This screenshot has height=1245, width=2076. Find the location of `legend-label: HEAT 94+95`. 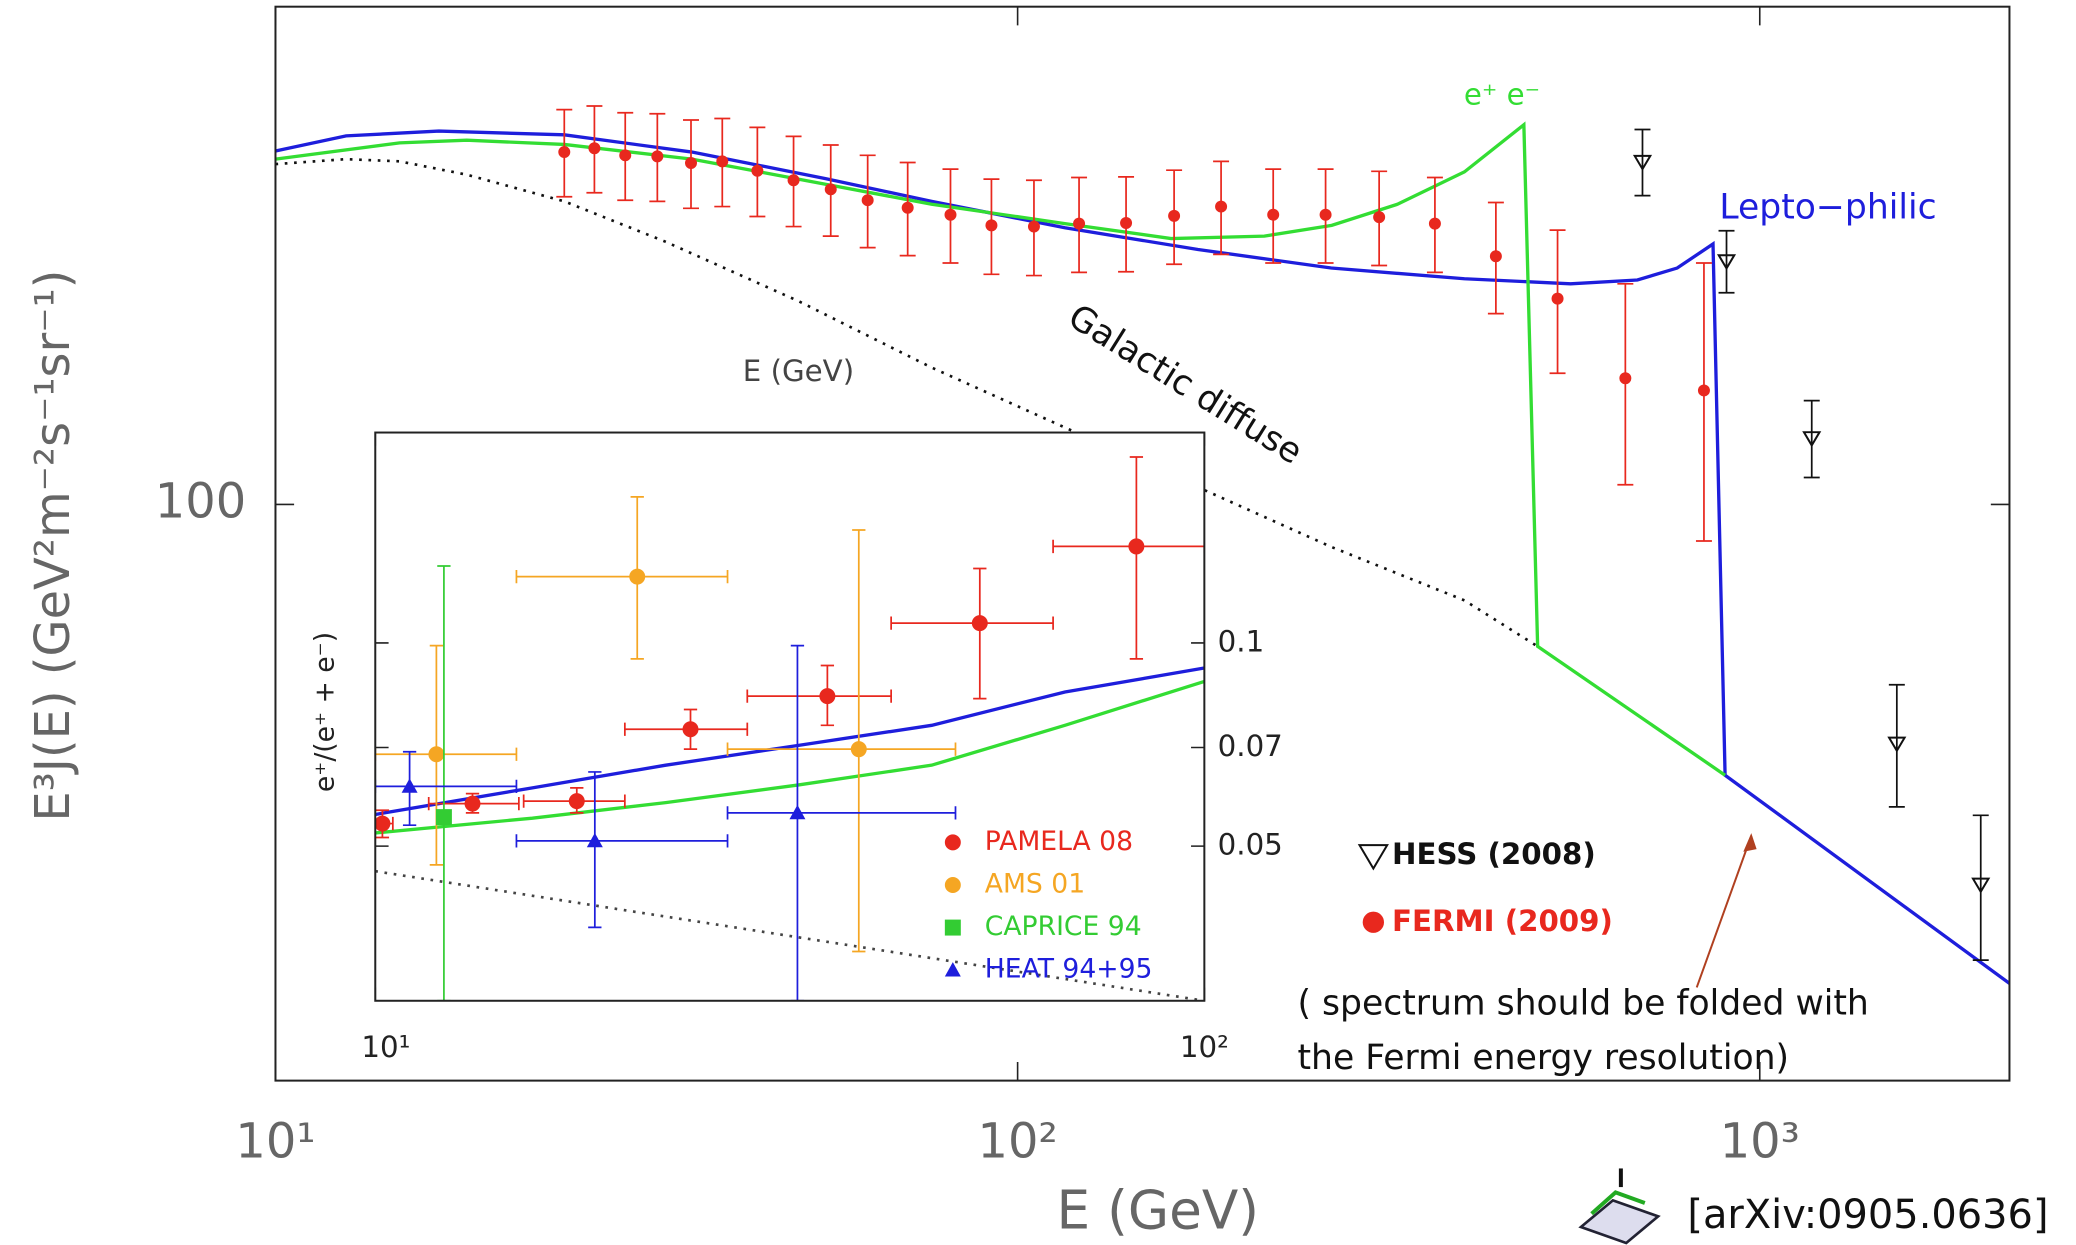

legend-label: HEAT 94+95 is located at coordinates (1069, 969).